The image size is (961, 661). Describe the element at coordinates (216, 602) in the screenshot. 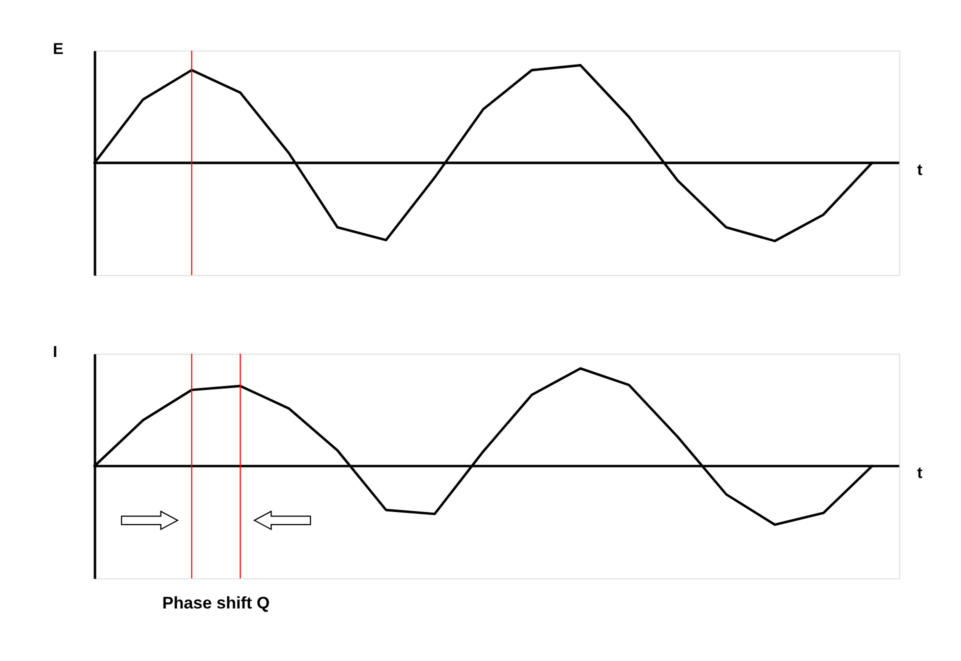

I see `text: Phase shift Q` at that location.